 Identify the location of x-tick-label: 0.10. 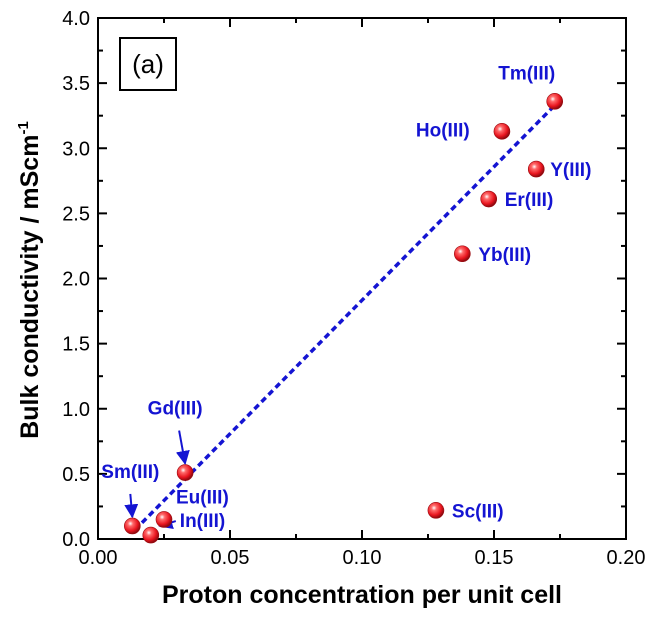
(362, 558).